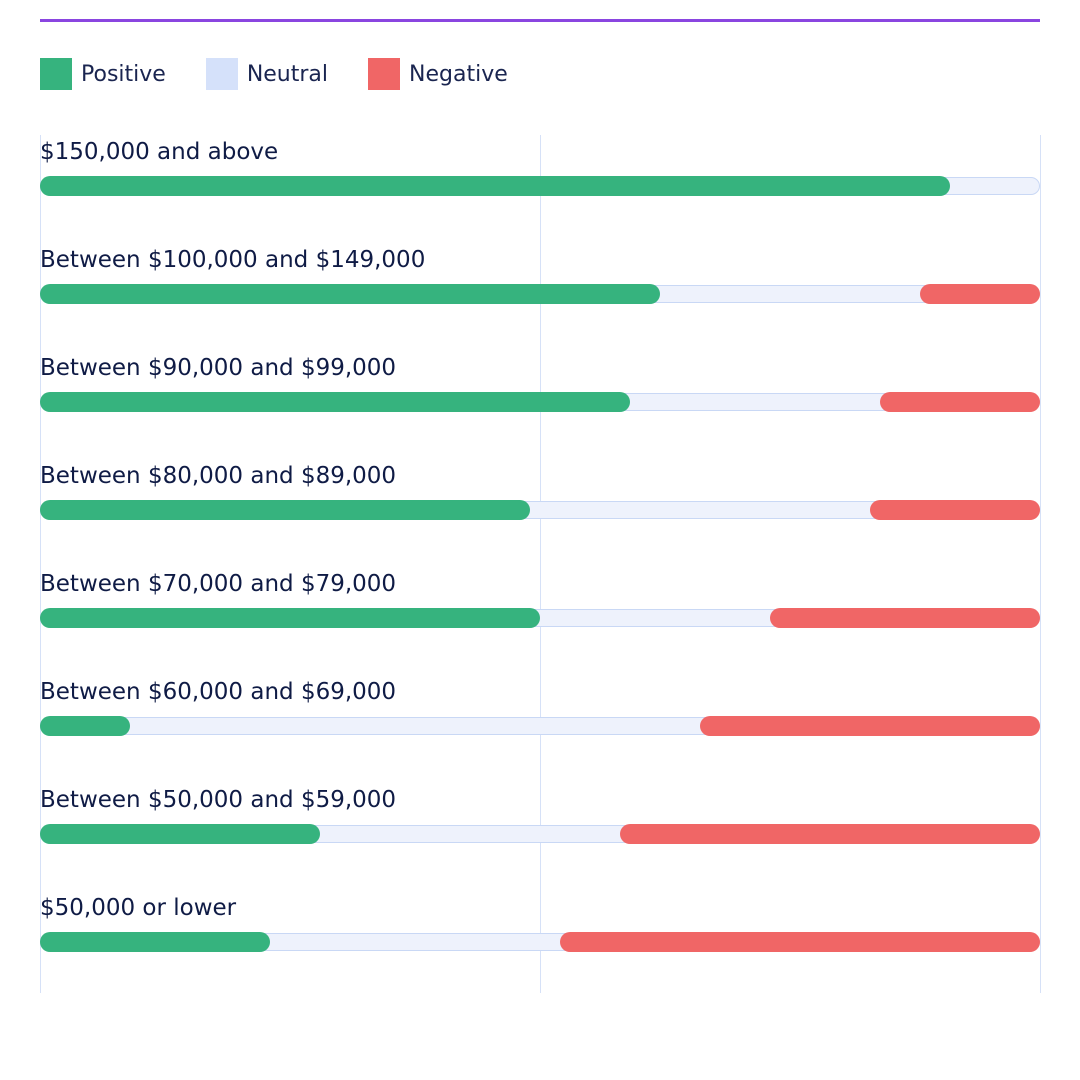 The width and height of the screenshot is (1080, 1080). I want to click on bar-row: $50,000 or lower, so click(540, 945).